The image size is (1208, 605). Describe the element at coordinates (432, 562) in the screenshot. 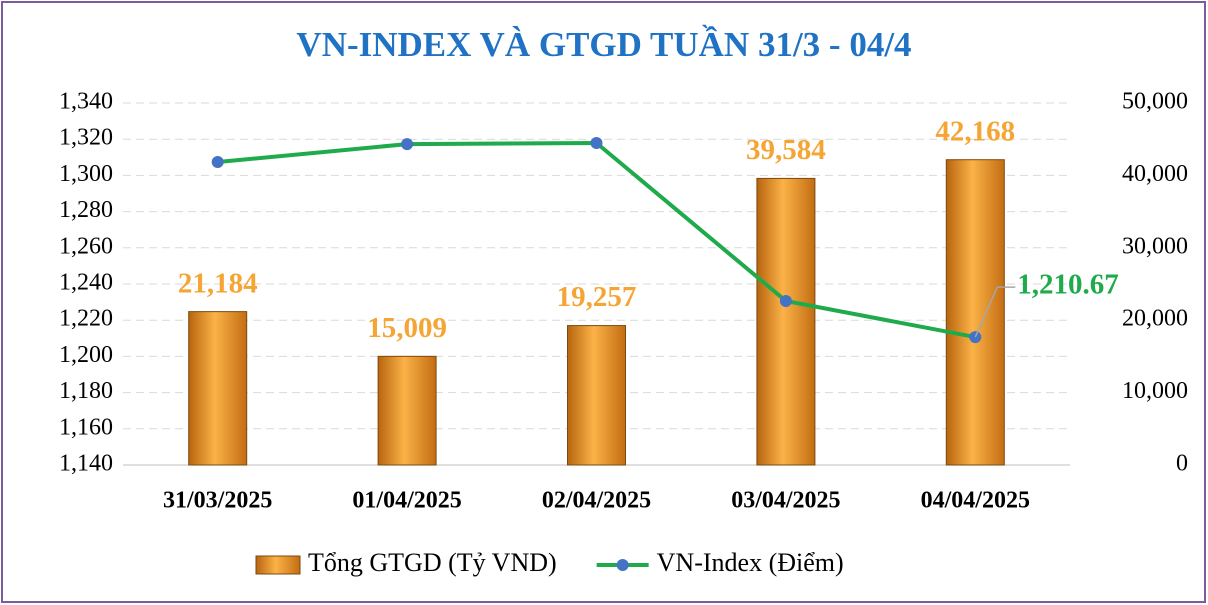

I see `legend-label: Tổng GTGD (Tỷ VND)` at that location.